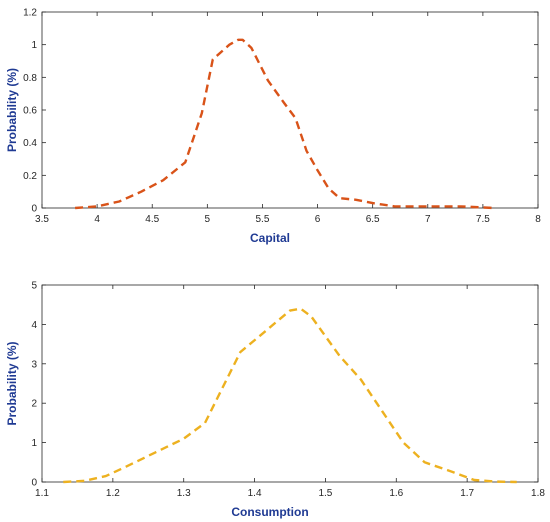  What do you see at coordinates (208, 219) in the screenshot?
I see `capital-x-tick-label: 5` at bounding box center [208, 219].